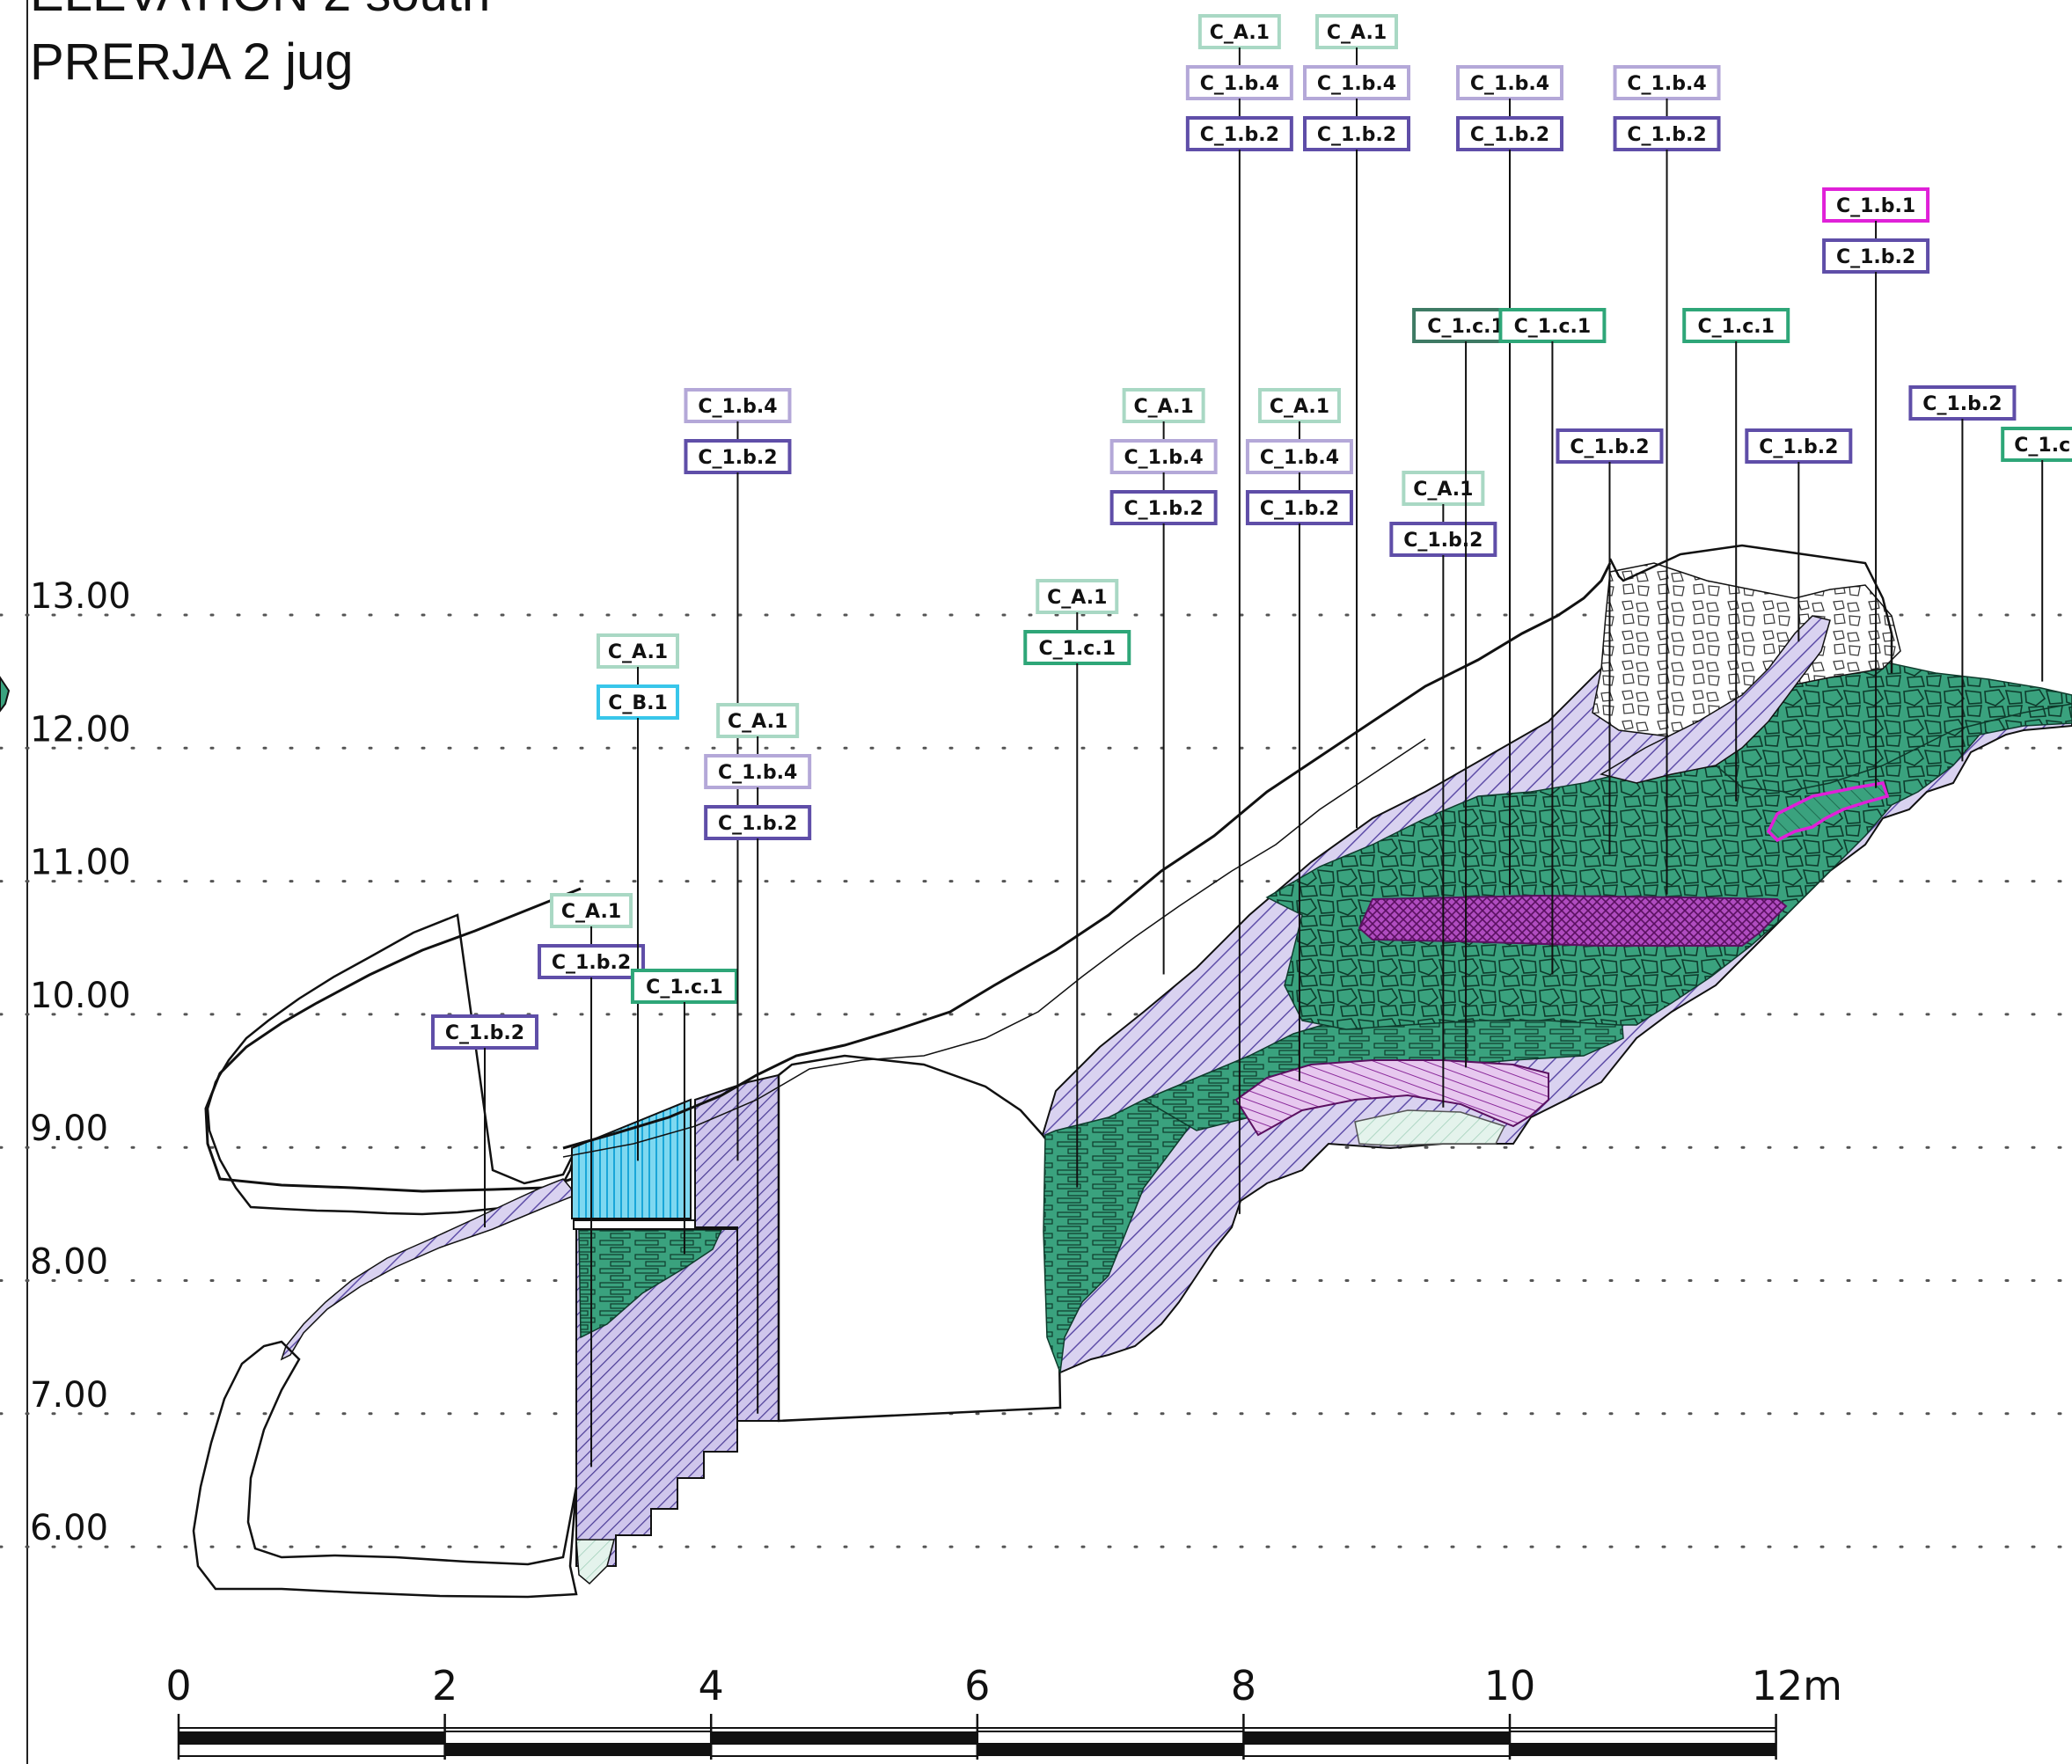 The width and height of the screenshot is (2072, 1764). Describe the element at coordinates (80, 863) in the screenshot. I see `elevation-label: 11.00` at that location.